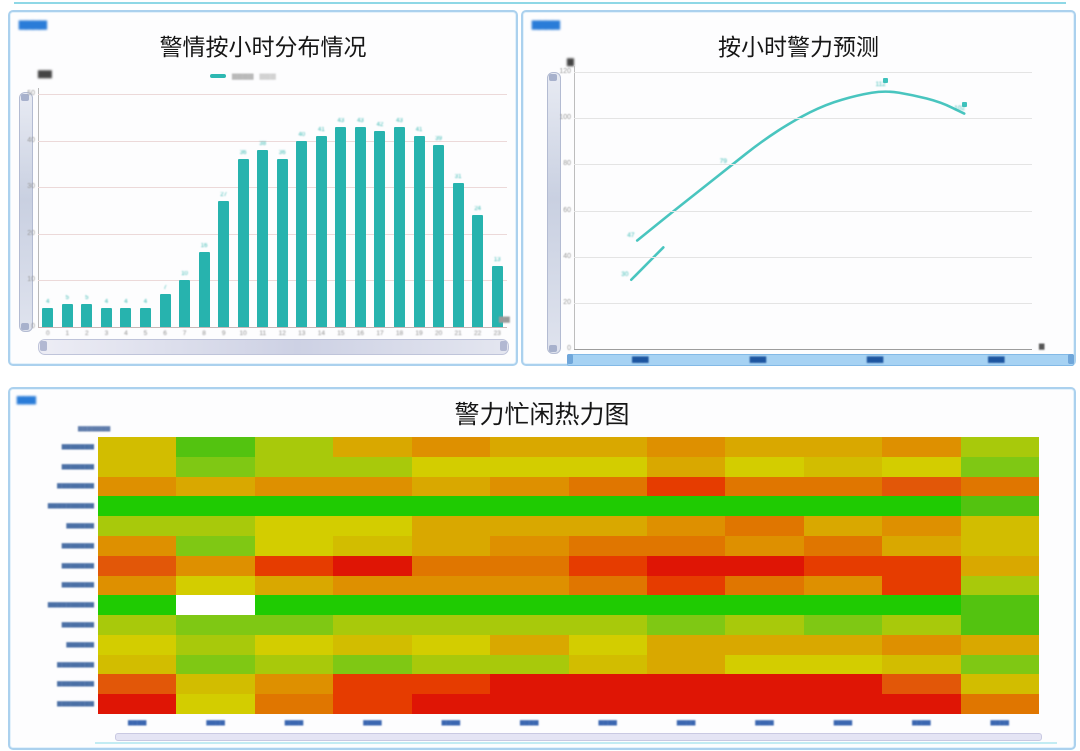 The image size is (1080, 751). I want to click on panel-tag: ▆▆▆▆, so click(546, 24).